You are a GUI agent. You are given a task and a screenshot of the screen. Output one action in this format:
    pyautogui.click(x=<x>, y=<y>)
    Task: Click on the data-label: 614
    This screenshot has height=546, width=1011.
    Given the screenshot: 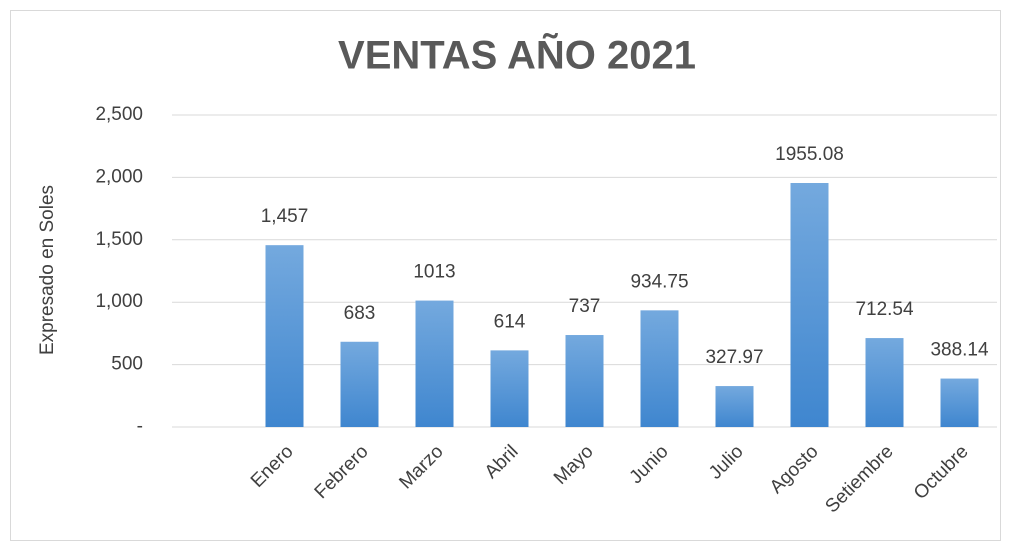 What is the action you would take?
    pyautogui.click(x=510, y=321)
    